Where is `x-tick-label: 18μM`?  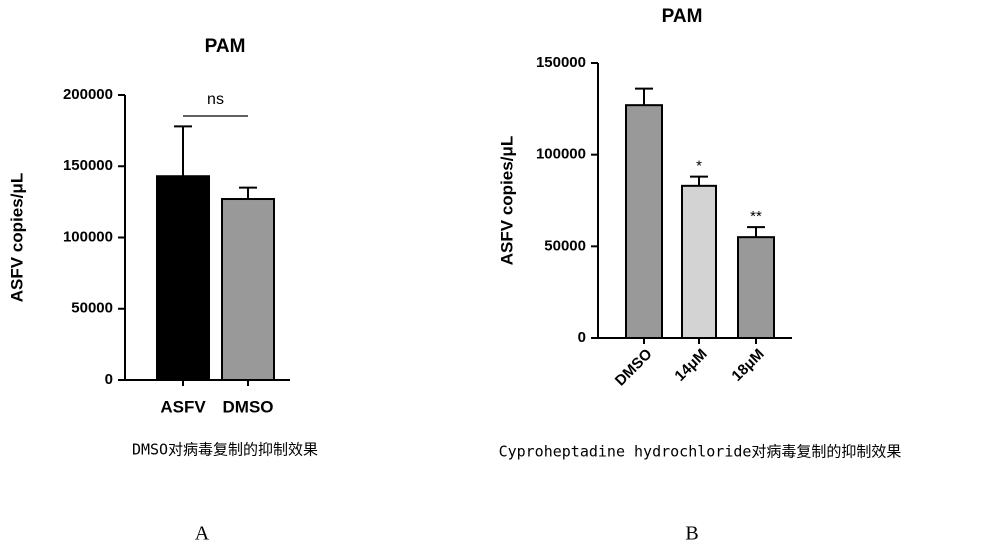
x-tick-label: 18μM is located at coordinates (747, 365).